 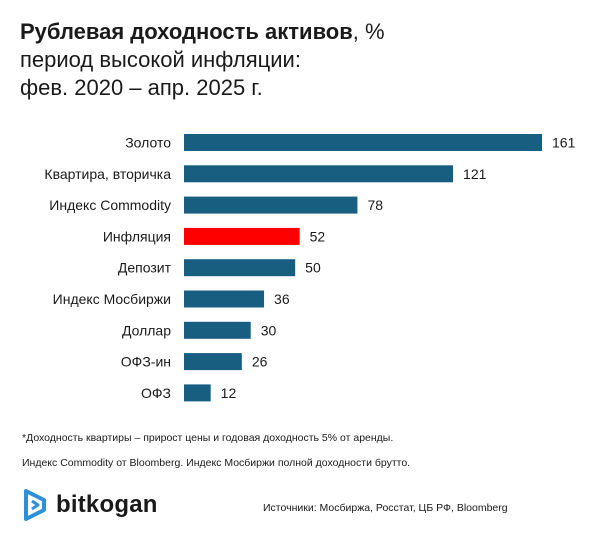 I want to click on chart-title-bold: Рублевая доходность активов, so click(x=186, y=31).